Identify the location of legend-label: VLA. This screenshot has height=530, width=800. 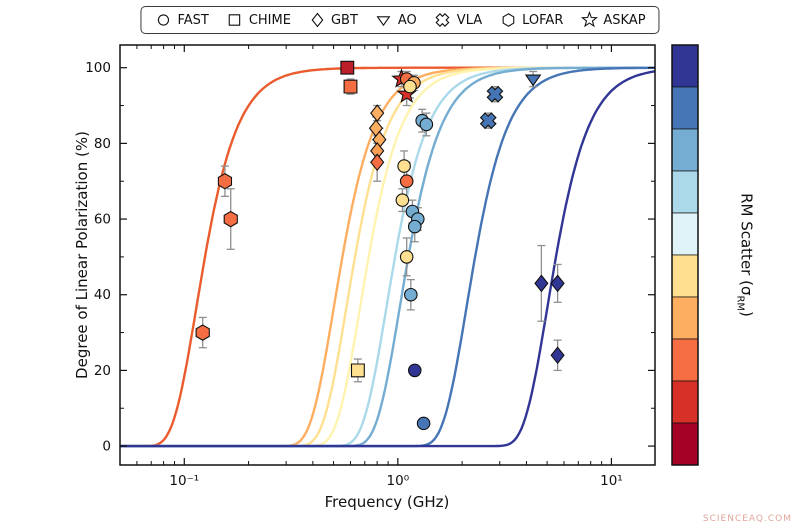
(469, 20).